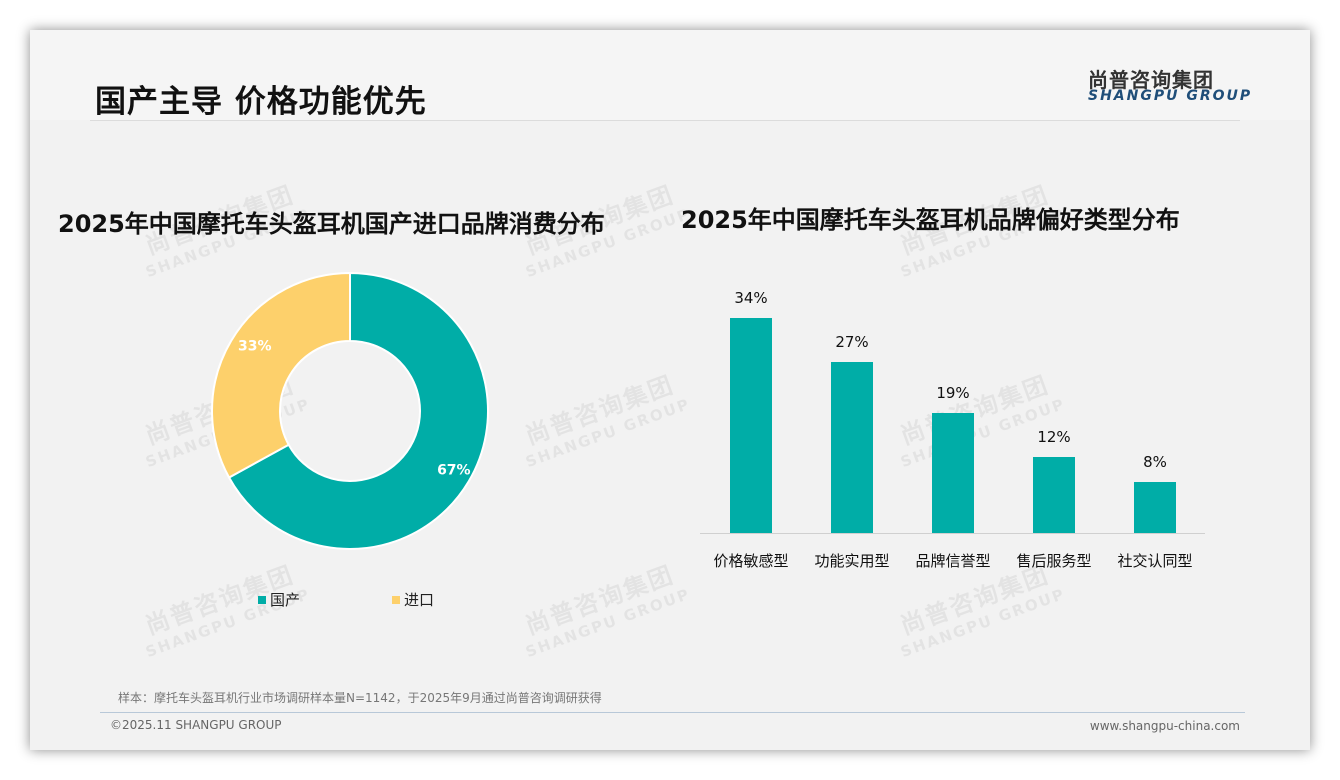 The width and height of the screenshot is (1340, 780). I want to click on footer-divider, so click(672, 712).